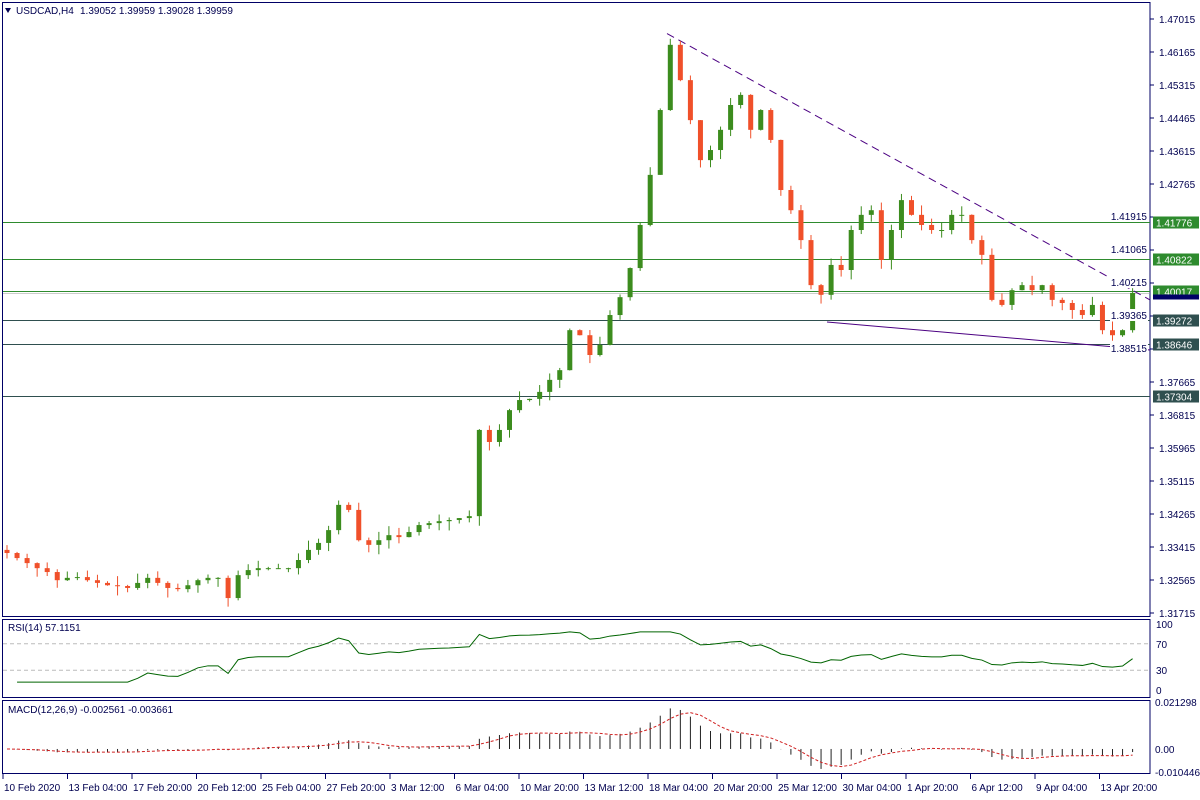  I want to click on time-tick-label: 20 Mar 20:00, so click(743, 788).